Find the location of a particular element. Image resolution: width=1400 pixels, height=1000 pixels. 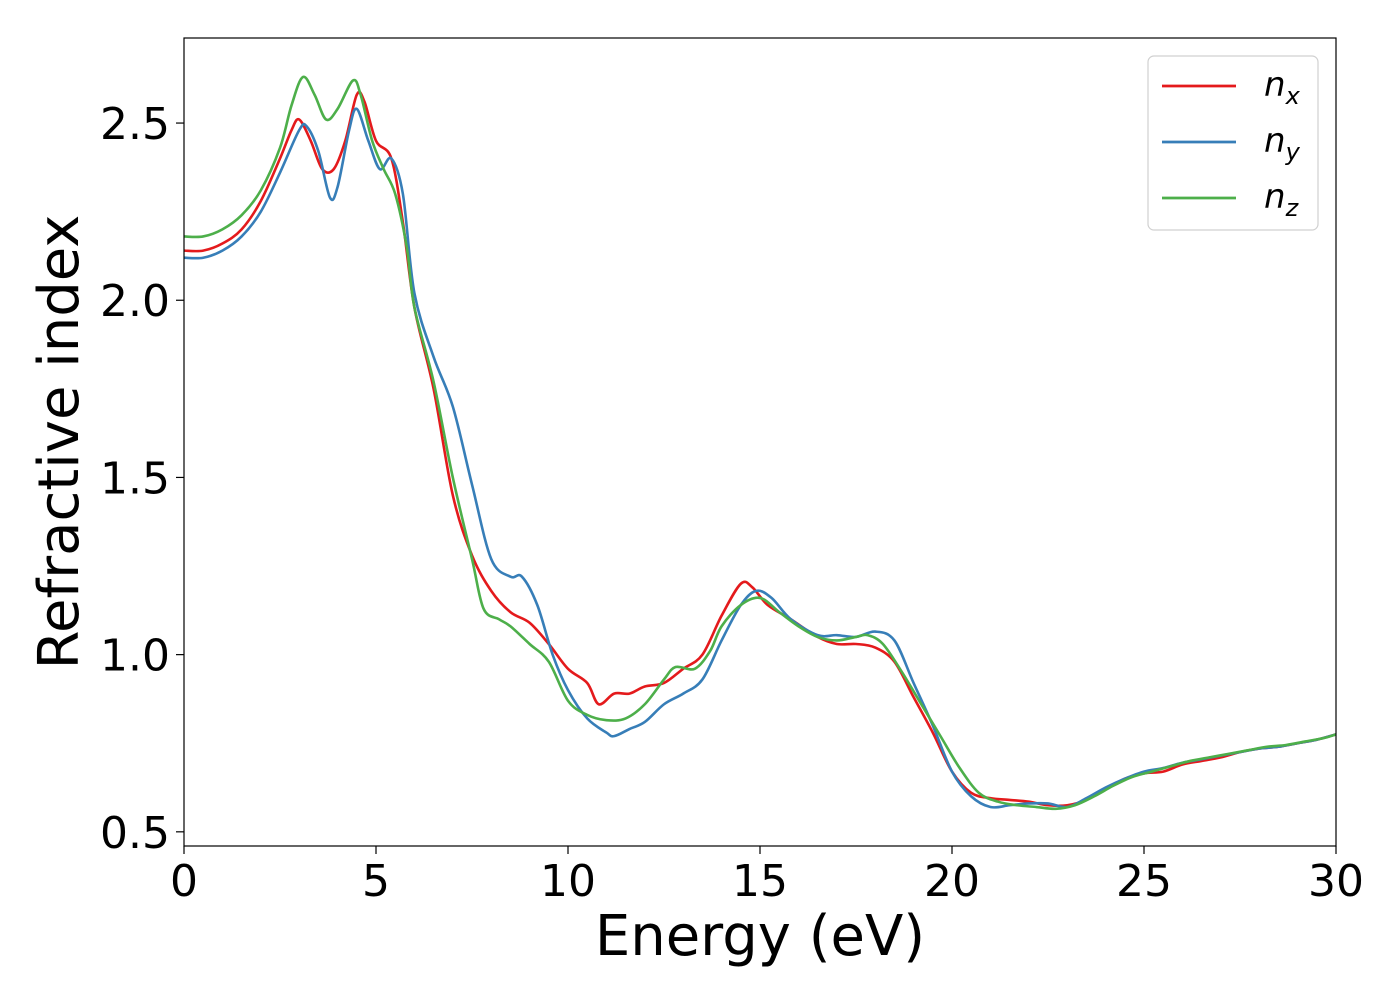

legend-label-subscript: y is located at coordinates (1293, 152).